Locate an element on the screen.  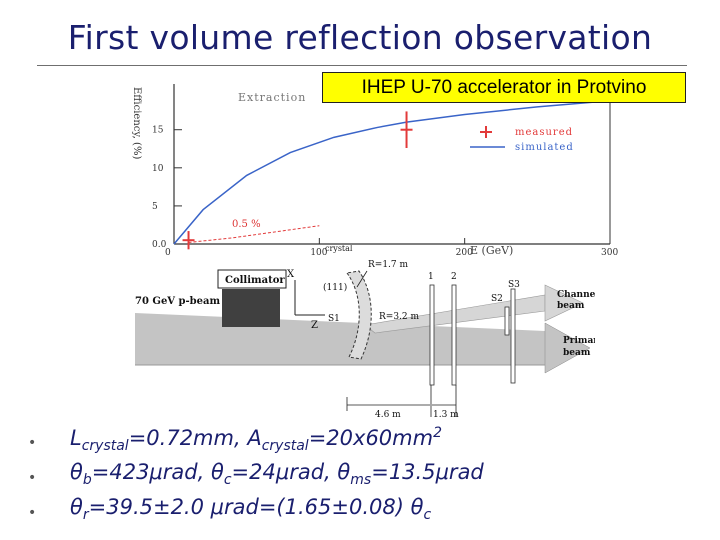
x-tick-label-3: 300 is located at coordinates (609, 252).